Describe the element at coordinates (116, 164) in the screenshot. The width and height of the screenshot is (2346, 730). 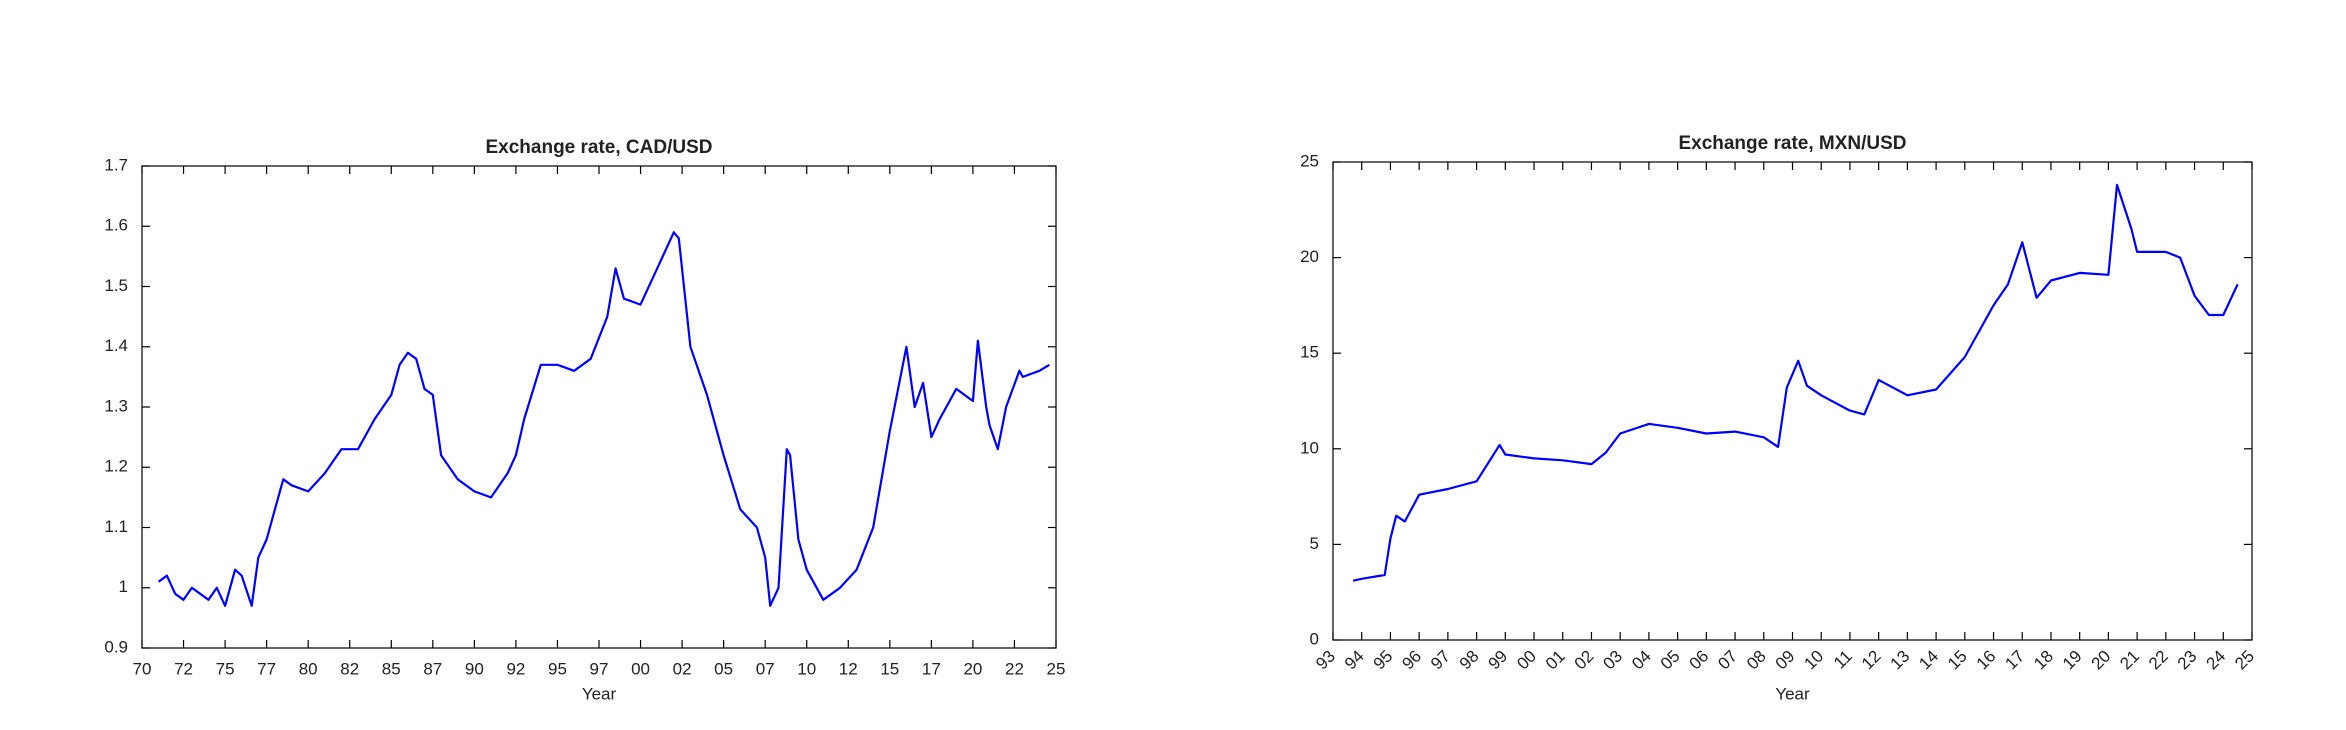
I see `y-tick-label: 1.7` at that location.